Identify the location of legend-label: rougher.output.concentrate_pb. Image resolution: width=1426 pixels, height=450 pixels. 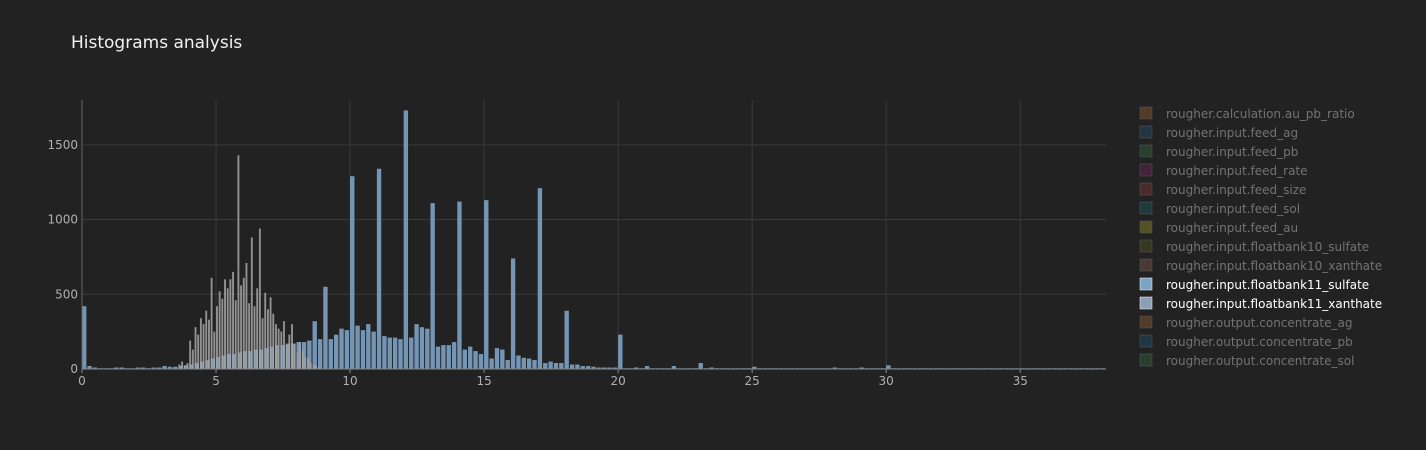
(1259, 342).